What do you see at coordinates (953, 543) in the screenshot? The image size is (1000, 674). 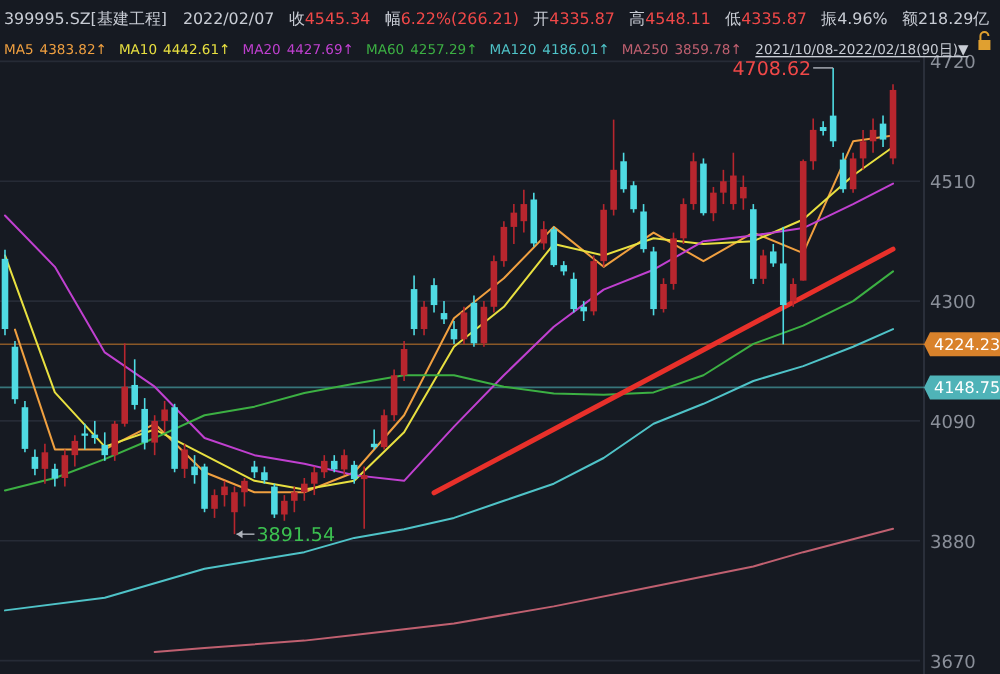 I see `y-tick-label: 3880` at bounding box center [953, 543].